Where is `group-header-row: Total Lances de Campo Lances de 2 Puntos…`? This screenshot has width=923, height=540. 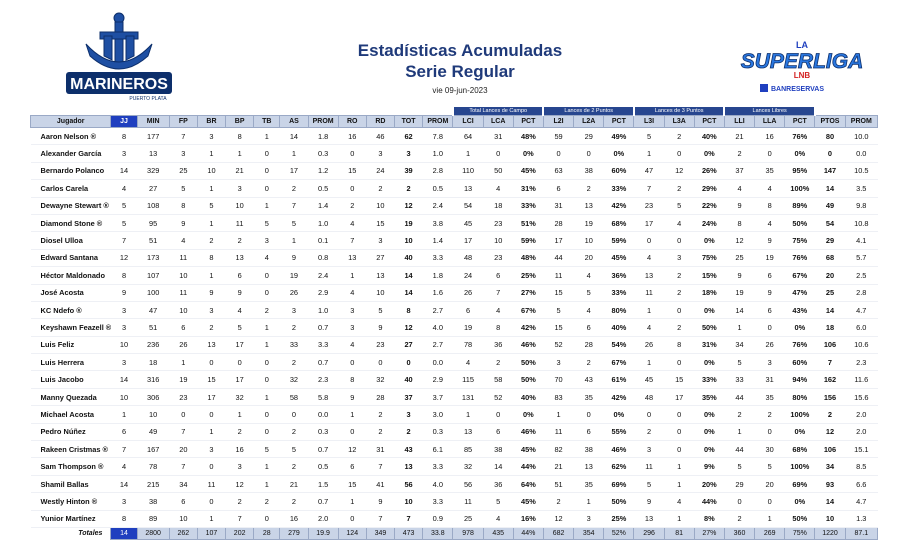 group-header-row: Total Lances de Campo Lances de 2 Puntos… is located at coordinates (454, 111).